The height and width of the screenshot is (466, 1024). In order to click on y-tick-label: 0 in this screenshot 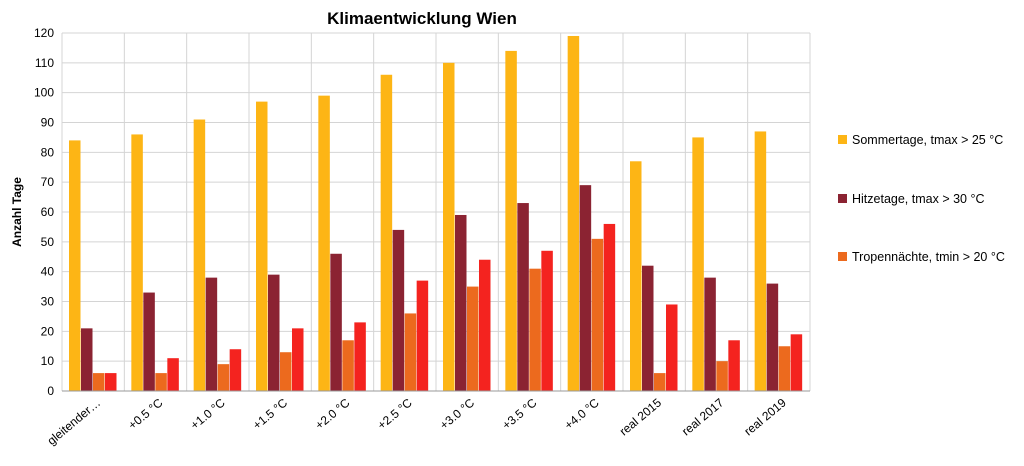, I will do `click(50, 391)`.